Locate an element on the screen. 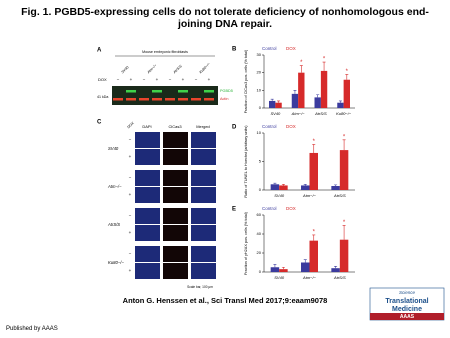  band-label: PGBD5 is located at coordinates (226, 91).